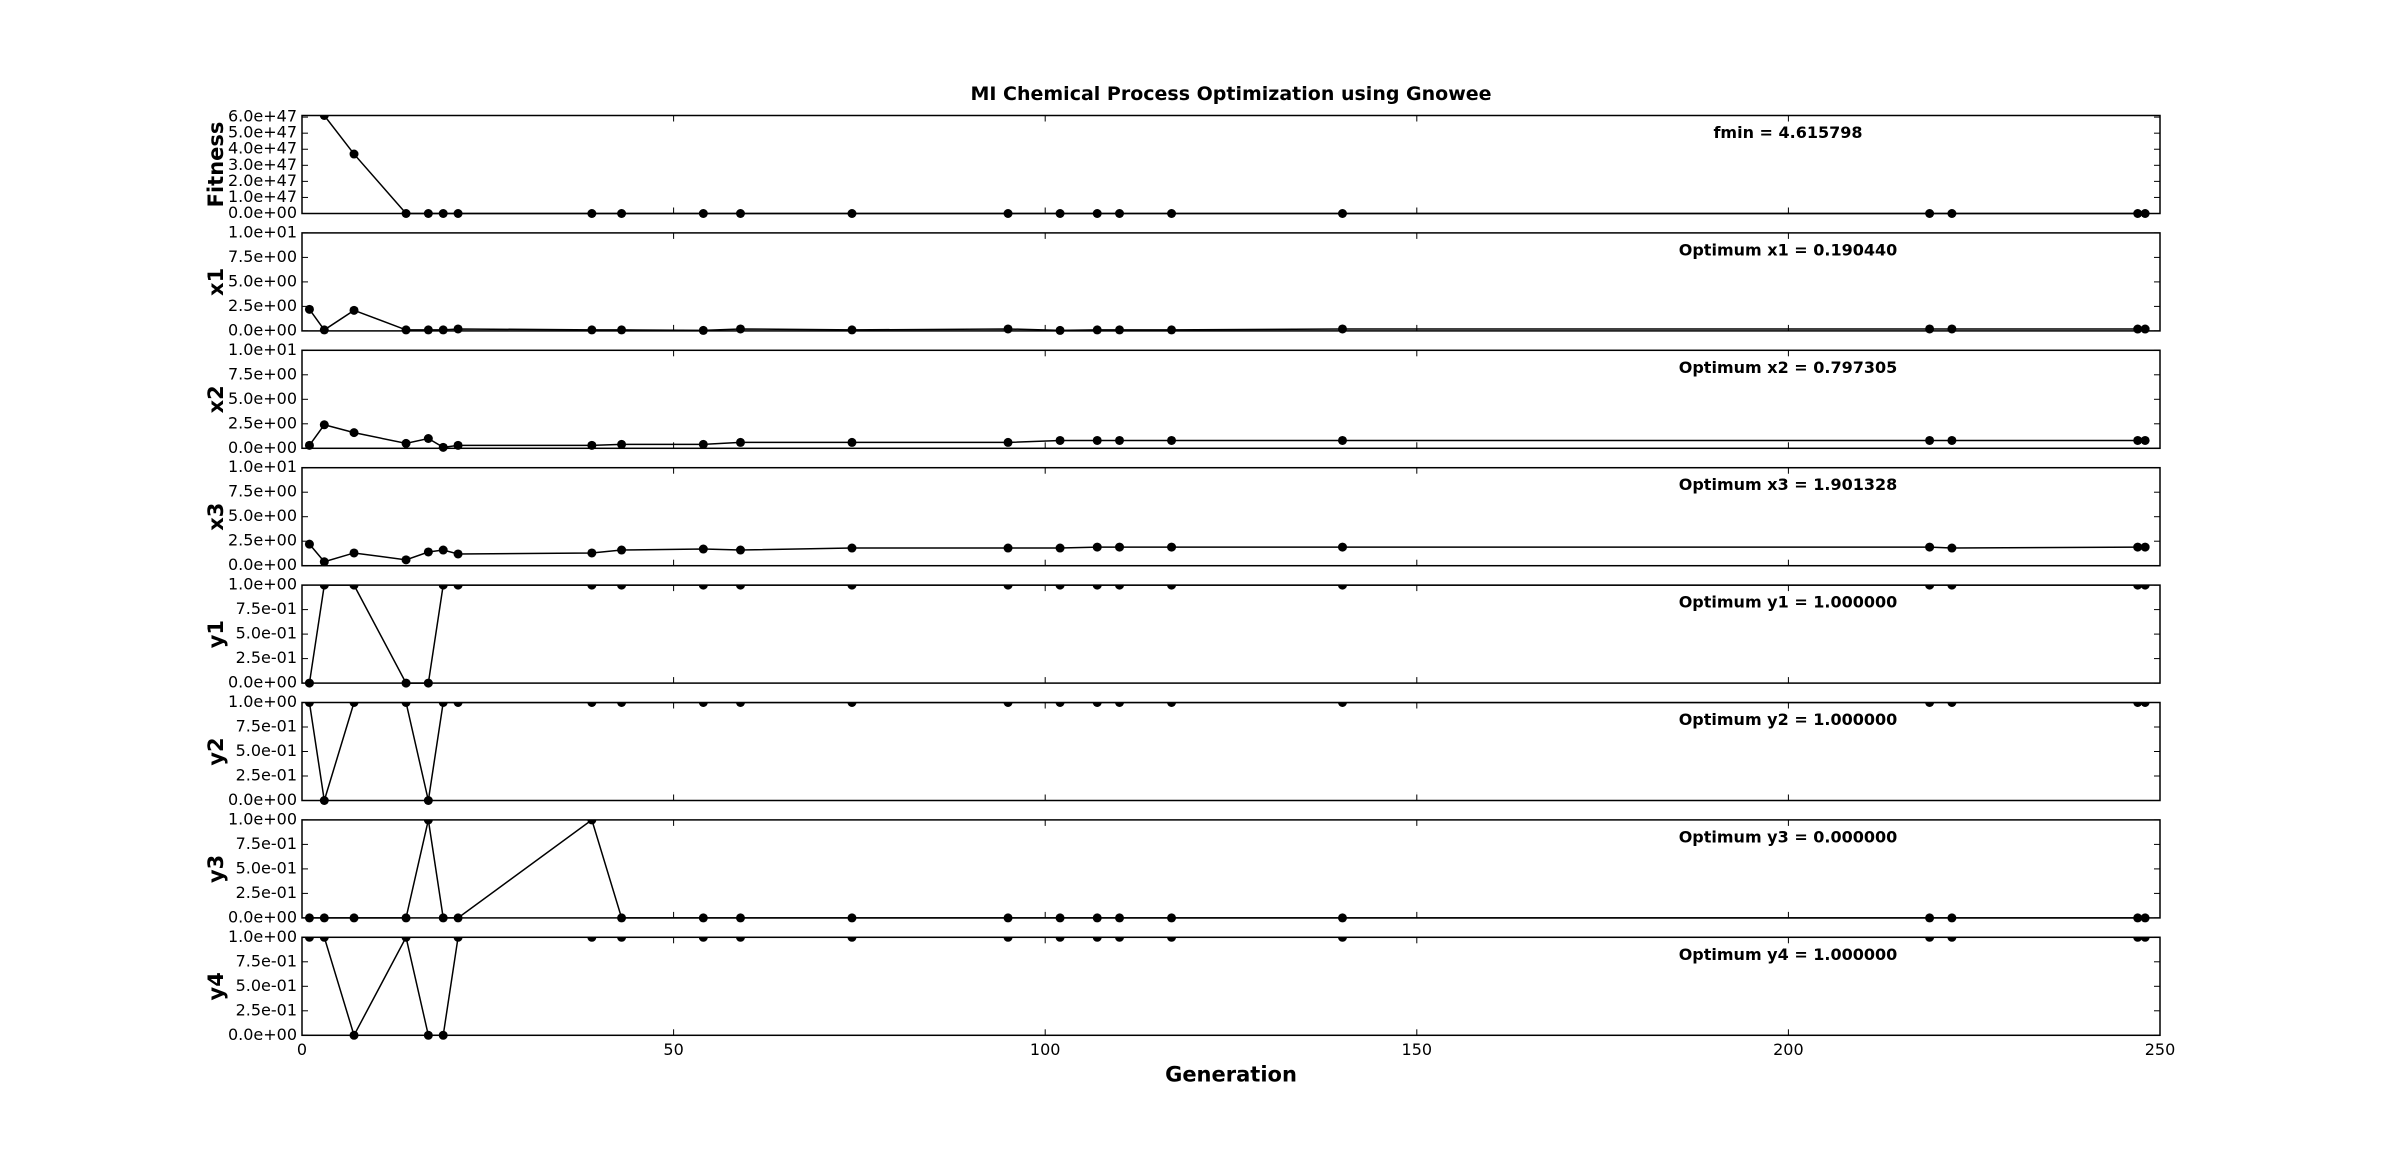 This screenshot has width=2400, height=1175. What do you see at coordinates (1231, 1074) in the screenshot?
I see `x-axis-label: Generation` at bounding box center [1231, 1074].